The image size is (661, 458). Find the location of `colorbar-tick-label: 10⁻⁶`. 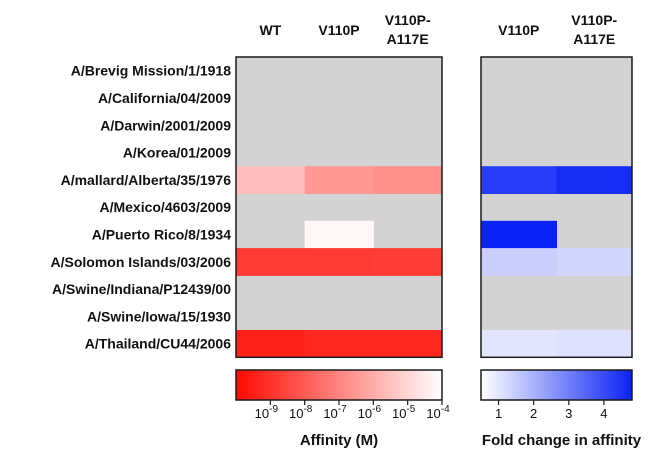

colorbar-tick-label: 10⁻⁶ is located at coordinates (370, 412).